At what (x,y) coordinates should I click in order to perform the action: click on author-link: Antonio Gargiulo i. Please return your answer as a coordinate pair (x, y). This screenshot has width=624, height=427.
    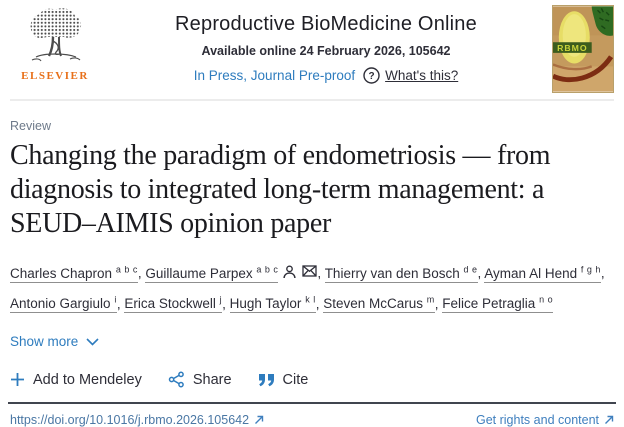
    Looking at the image, I should click on (63, 303).